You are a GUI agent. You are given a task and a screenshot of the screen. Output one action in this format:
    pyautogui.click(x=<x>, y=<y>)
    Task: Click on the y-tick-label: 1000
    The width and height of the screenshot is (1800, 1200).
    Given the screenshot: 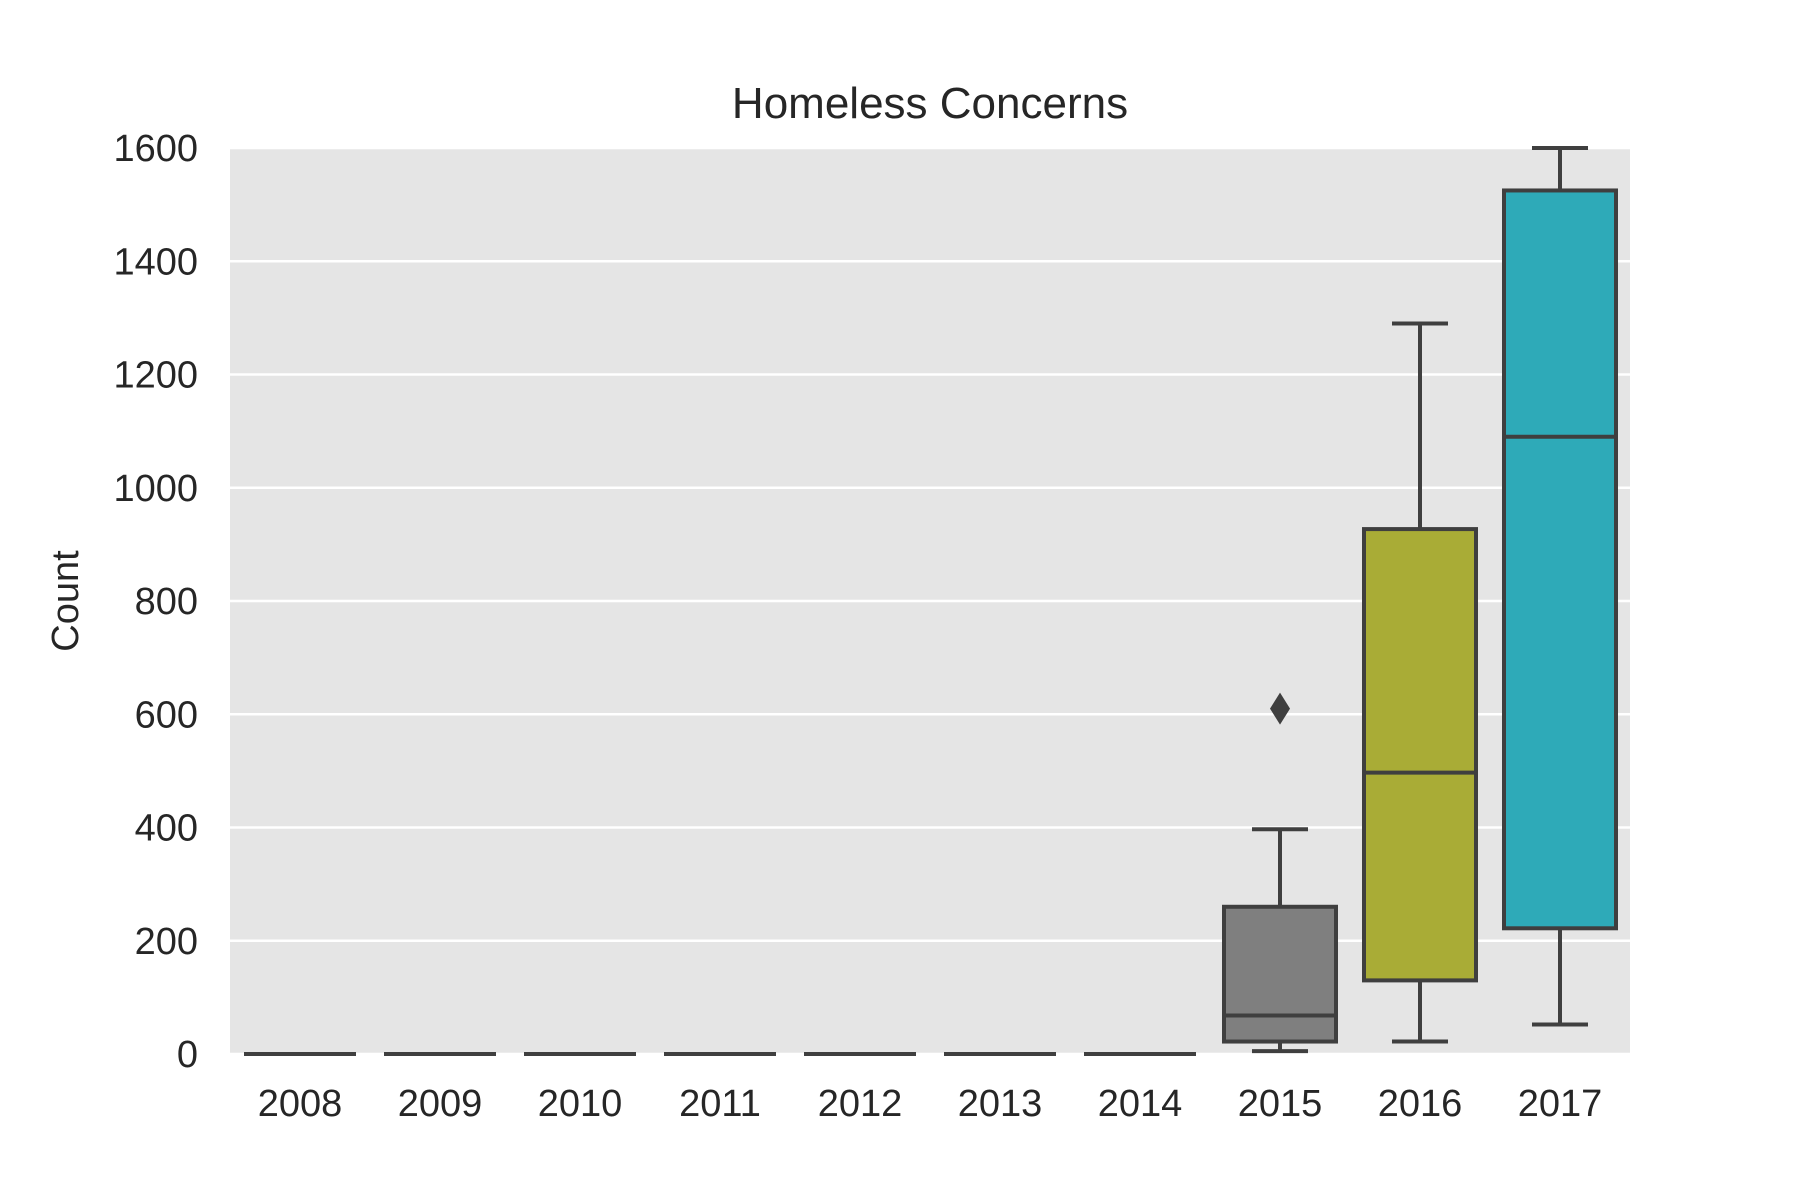 What is the action you would take?
    pyautogui.click(x=155, y=489)
    